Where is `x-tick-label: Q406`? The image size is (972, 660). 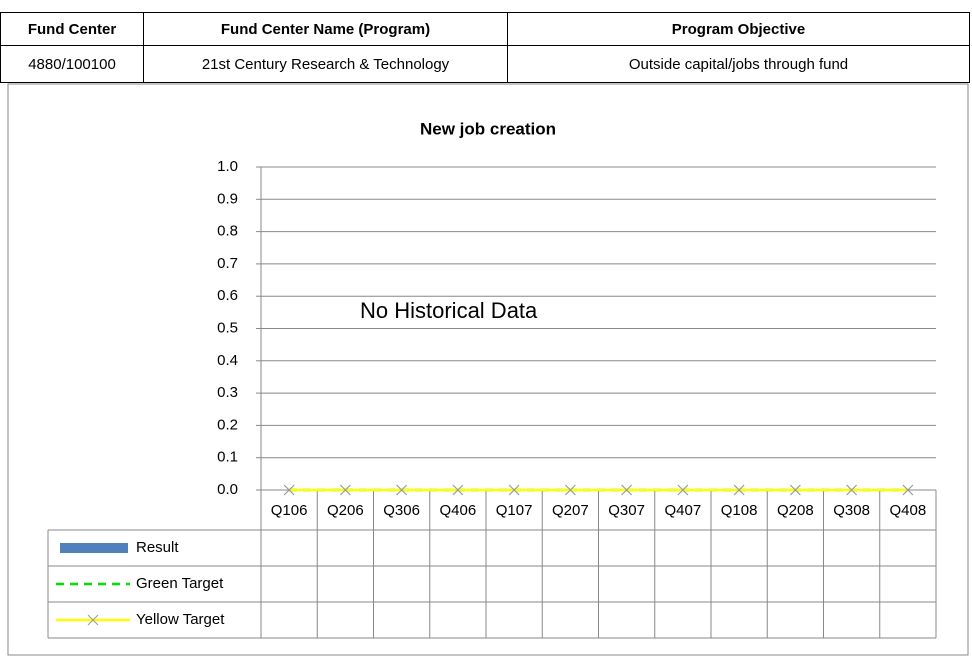
x-tick-label: Q406 is located at coordinates (458, 510).